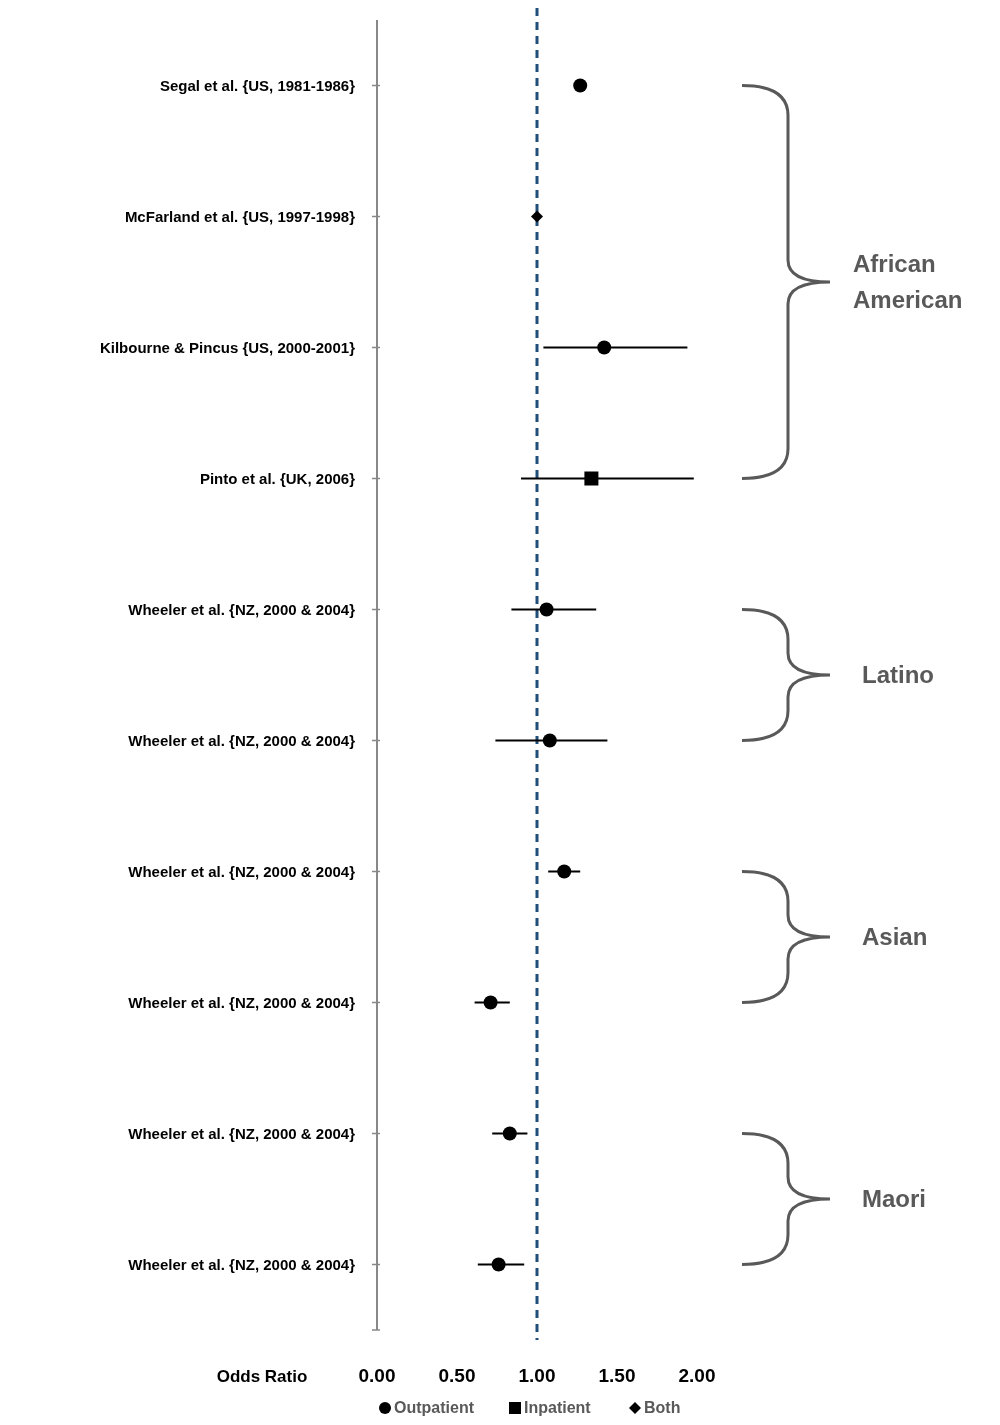 Image resolution: width=1000 pixels, height=1425 pixels. What do you see at coordinates (908, 282) in the screenshot?
I see `text: African American` at bounding box center [908, 282].